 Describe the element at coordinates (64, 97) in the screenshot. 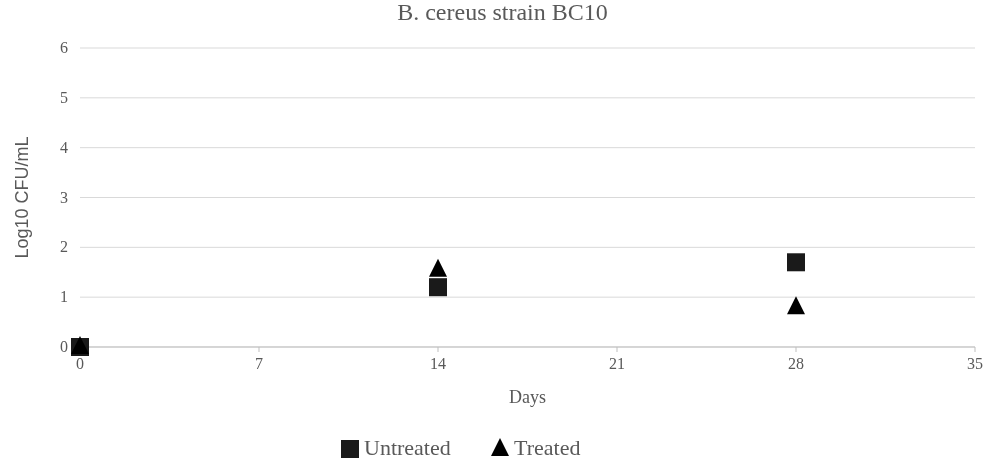

I see `y-tick-label: 5` at that location.